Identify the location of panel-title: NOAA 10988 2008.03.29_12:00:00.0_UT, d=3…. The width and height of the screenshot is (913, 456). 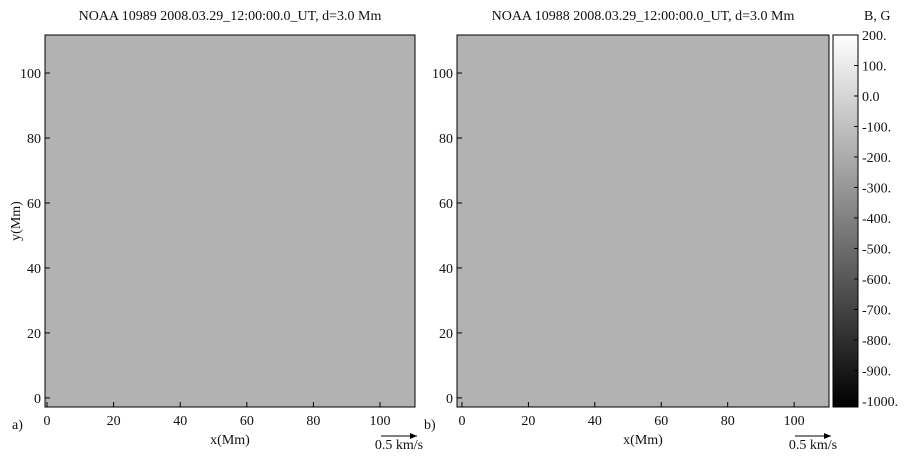
(643, 16).